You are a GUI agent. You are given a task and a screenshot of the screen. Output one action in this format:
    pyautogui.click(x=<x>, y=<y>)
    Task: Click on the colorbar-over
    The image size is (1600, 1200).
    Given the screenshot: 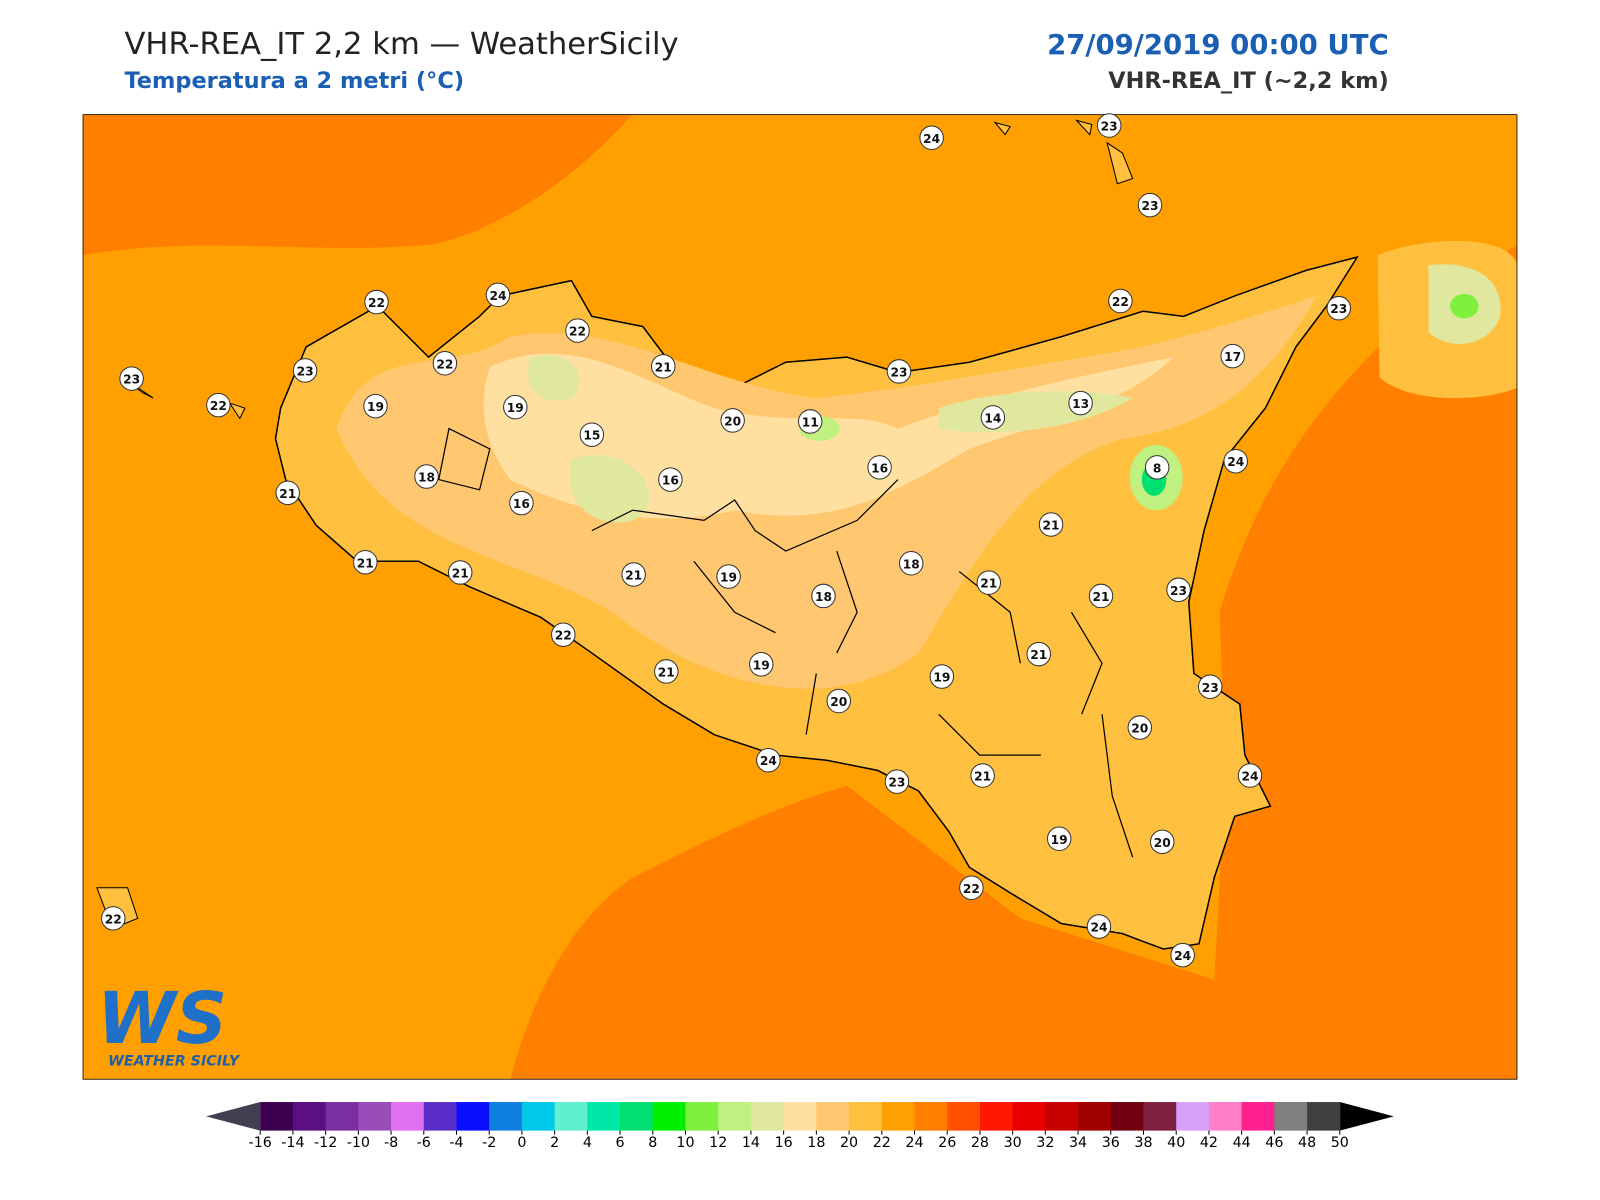 What is the action you would take?
    pyautogui.click(x=1366, y=1116)
    